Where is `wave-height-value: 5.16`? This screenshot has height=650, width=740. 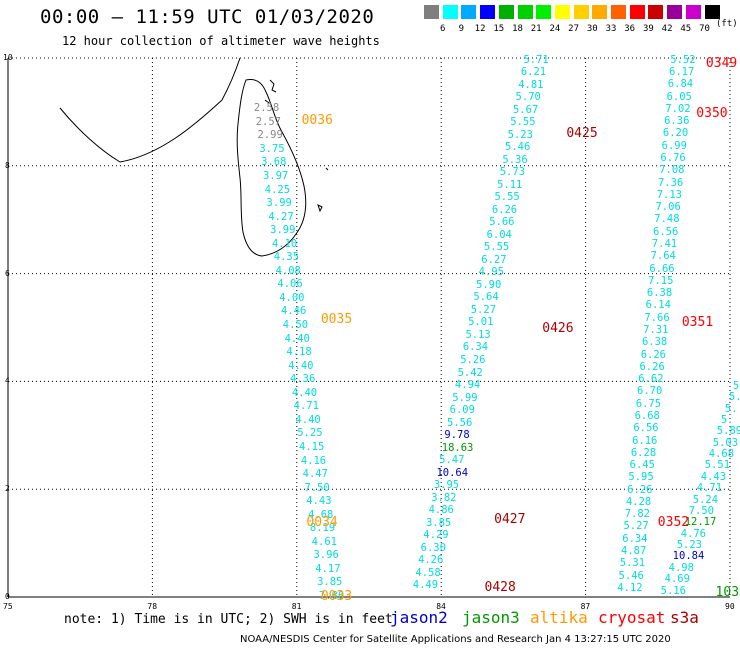 wave-height-value: 5.16 is located at coordinates (673, 590).